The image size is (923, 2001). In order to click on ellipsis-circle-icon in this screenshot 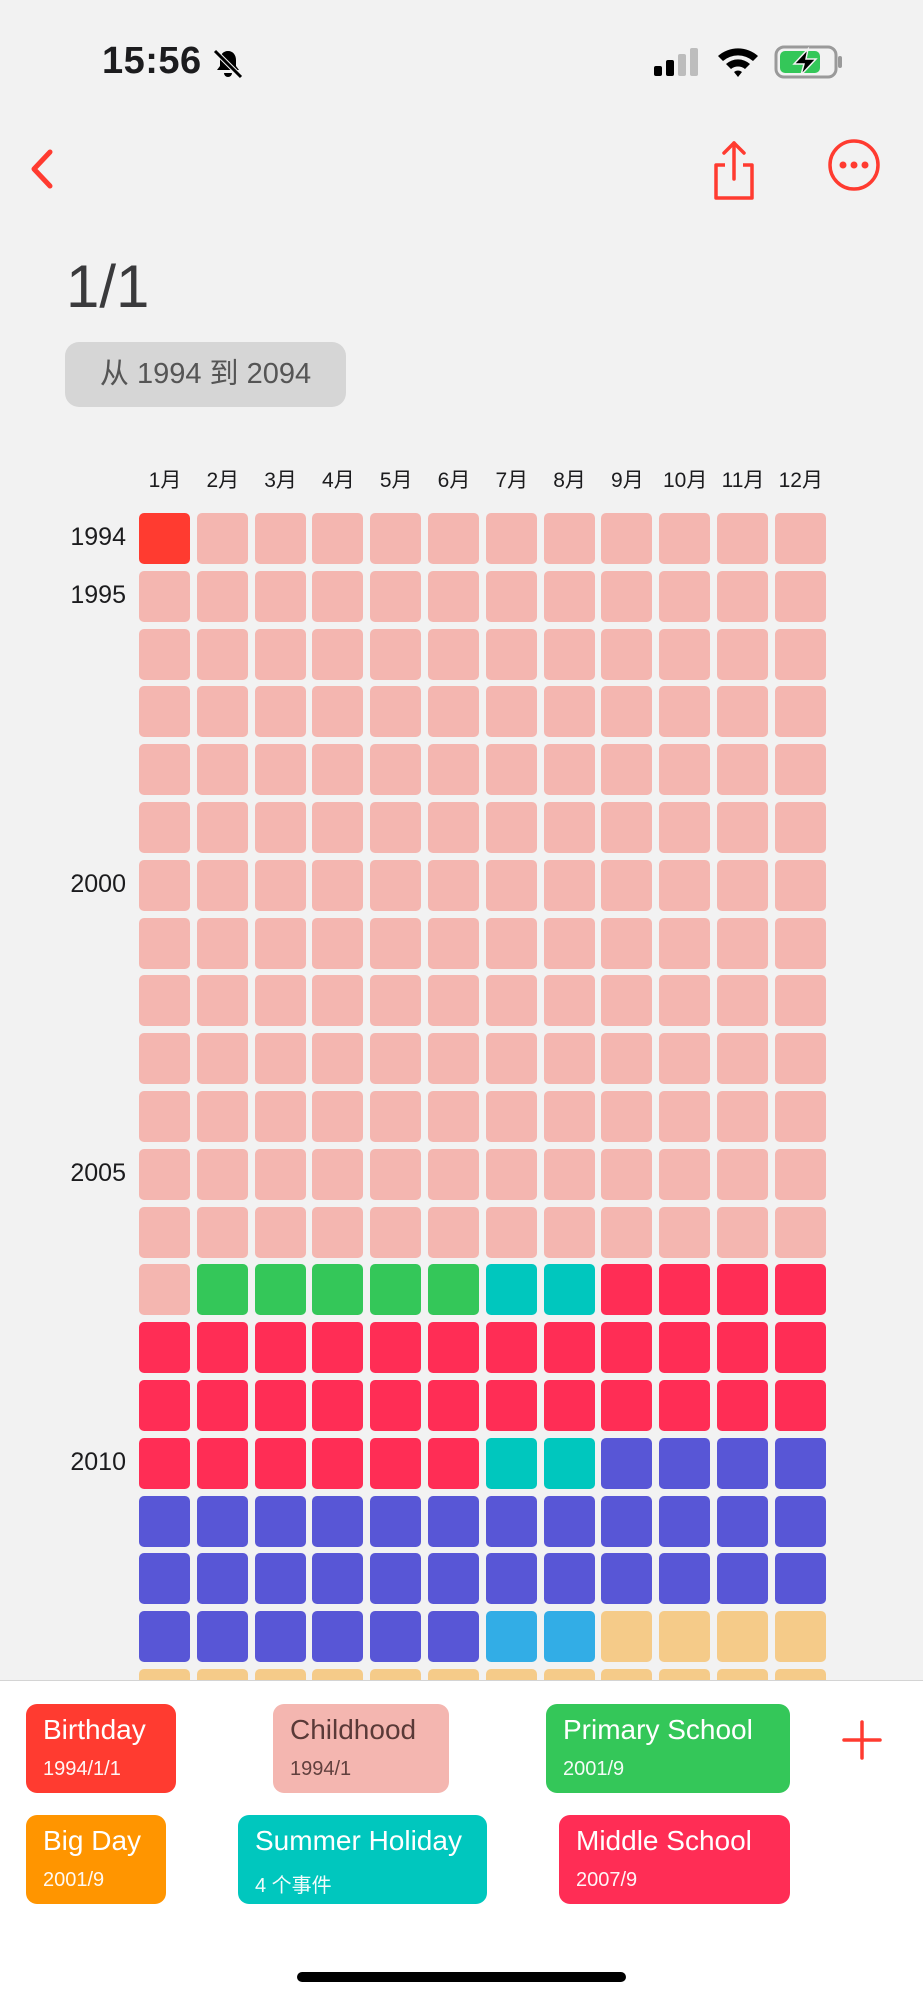, I will do `click(854, 165)`.